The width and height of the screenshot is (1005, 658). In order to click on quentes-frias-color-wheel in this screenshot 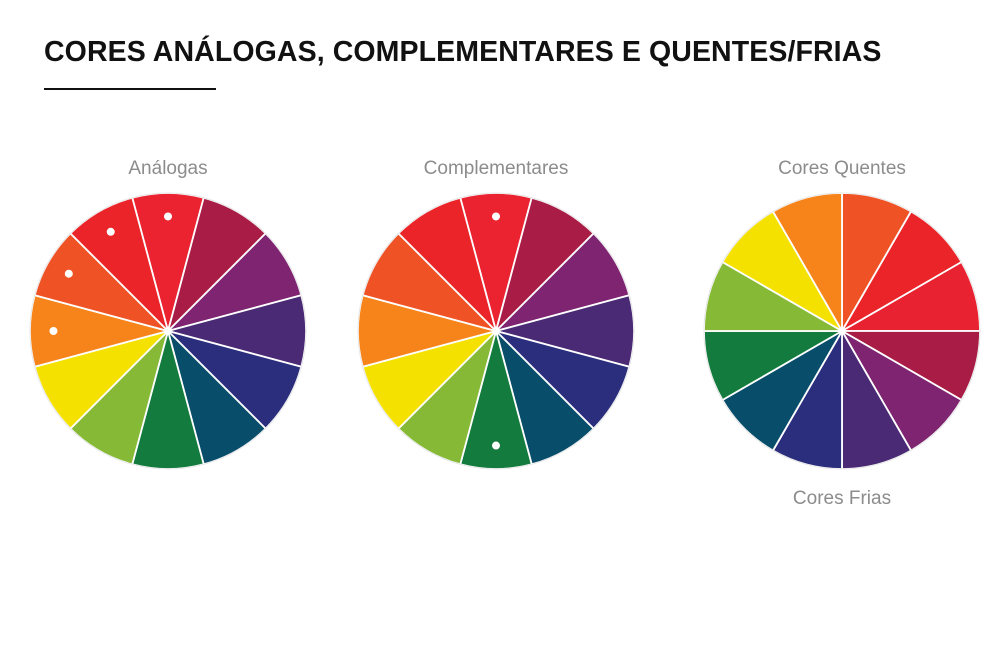, I will do `click(842, 331)`.